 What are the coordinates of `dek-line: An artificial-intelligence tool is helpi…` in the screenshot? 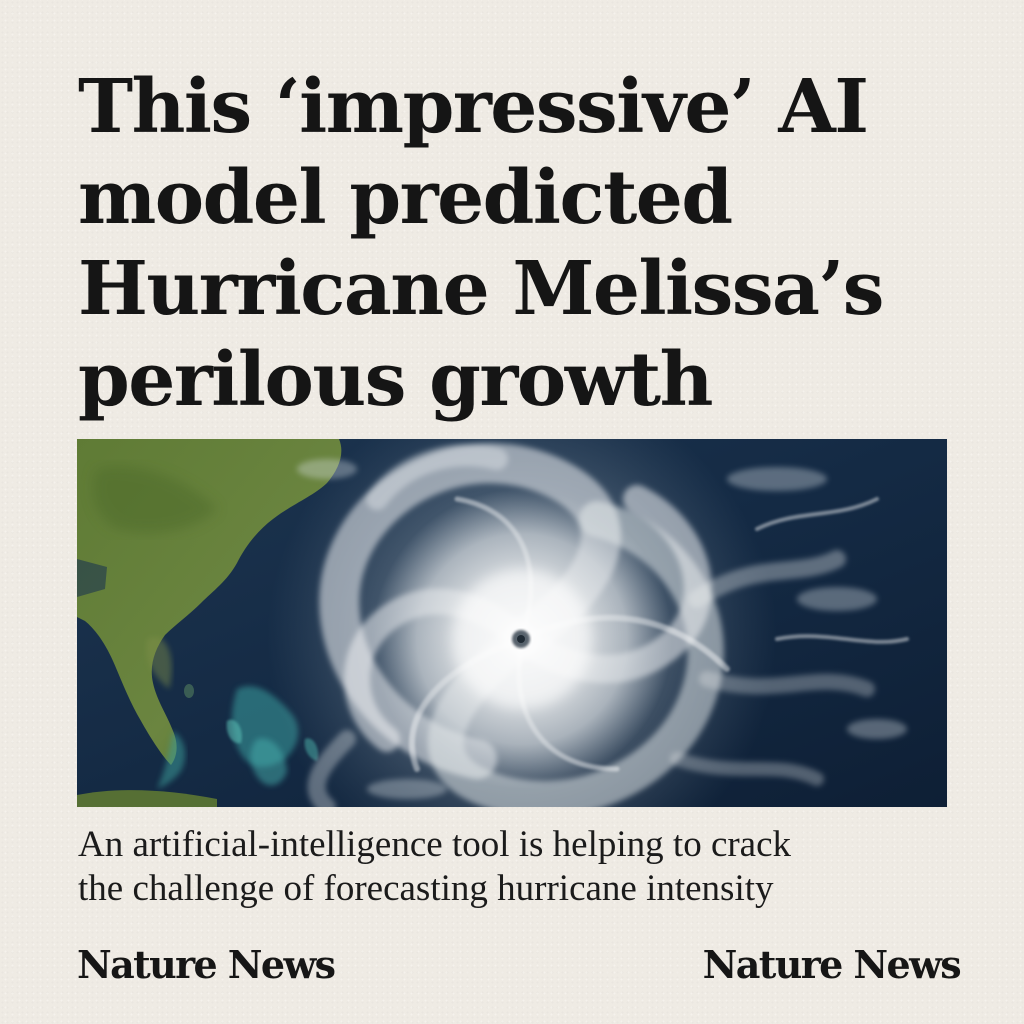 It's located at (435, 844).